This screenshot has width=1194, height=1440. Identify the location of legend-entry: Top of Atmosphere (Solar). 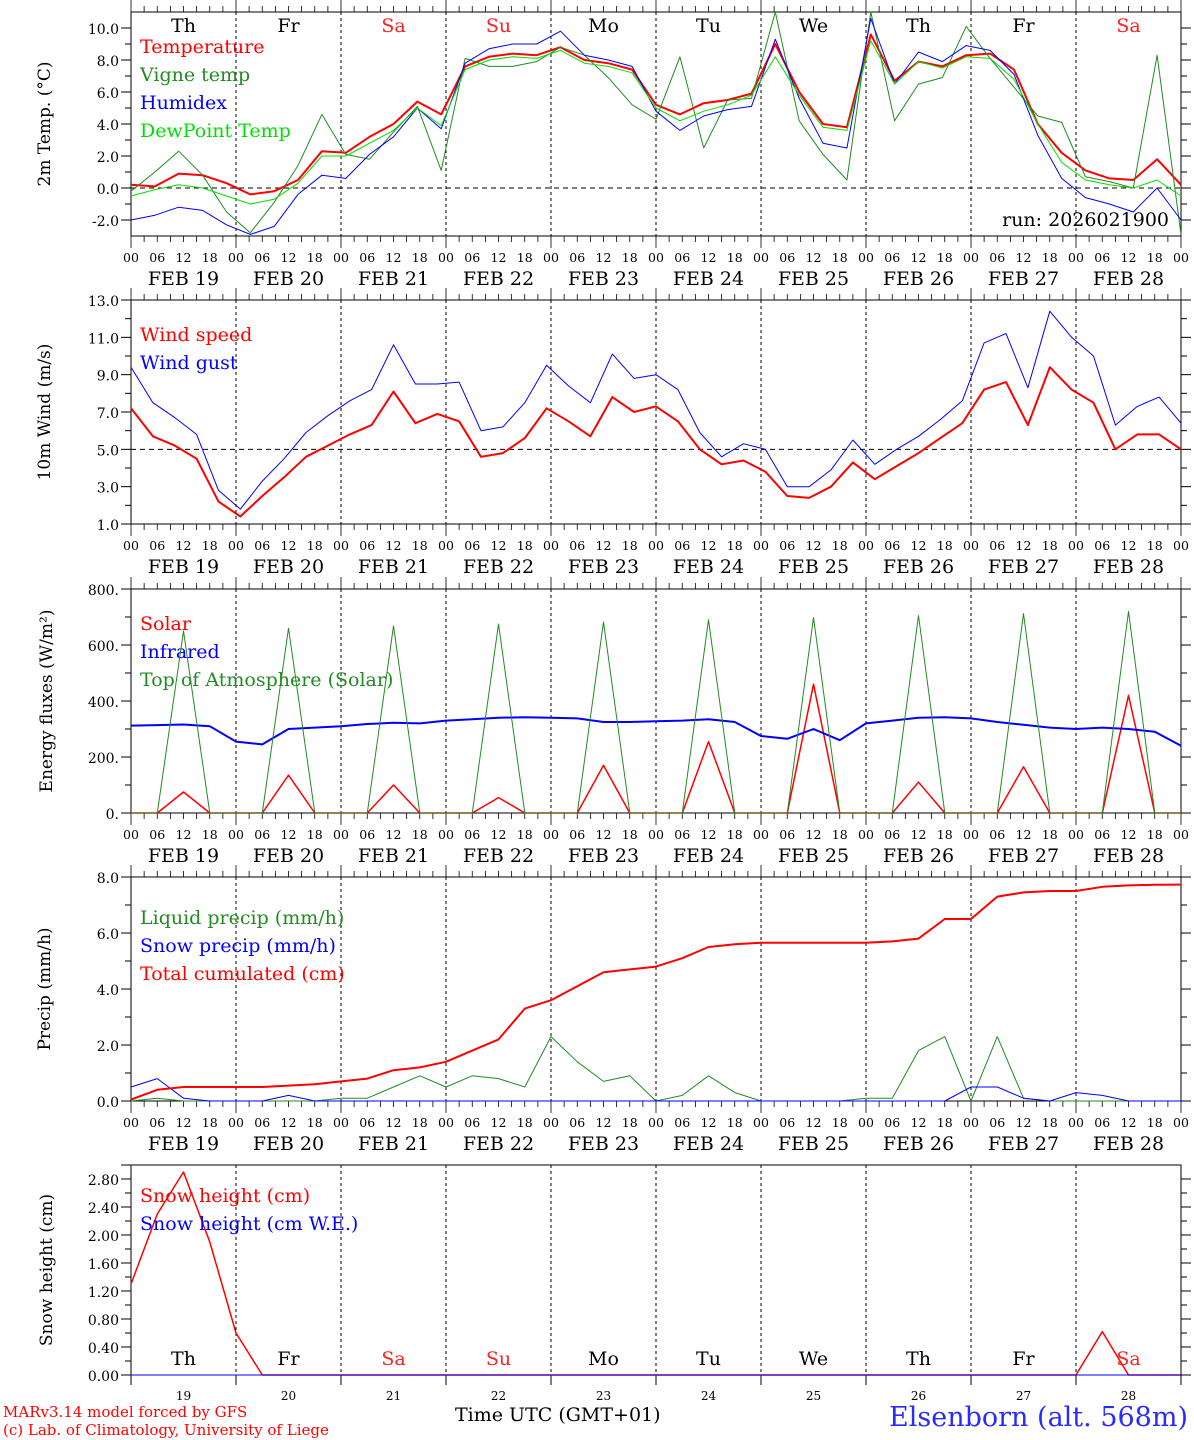
(266, 680).